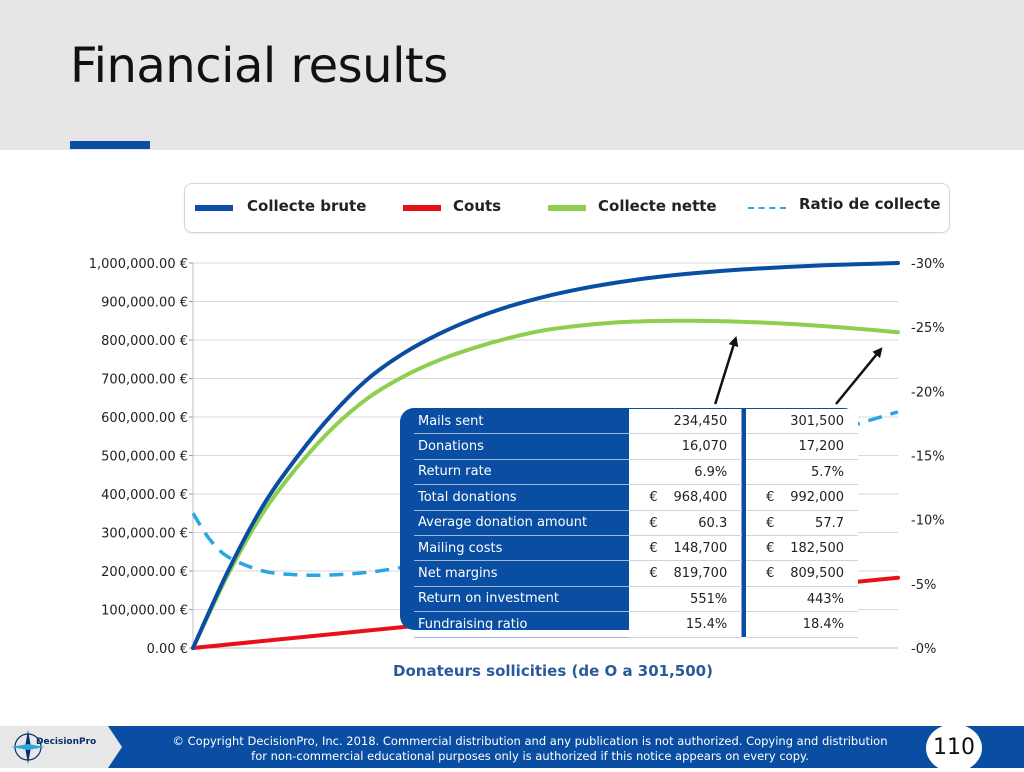 Image resolution: width=1024 pixels, height=772 pixels. What do you see at coordinates (685, 472) in the screenshot?
I see `table-cell-value: 6.9%` at bounding box center [685, 472].